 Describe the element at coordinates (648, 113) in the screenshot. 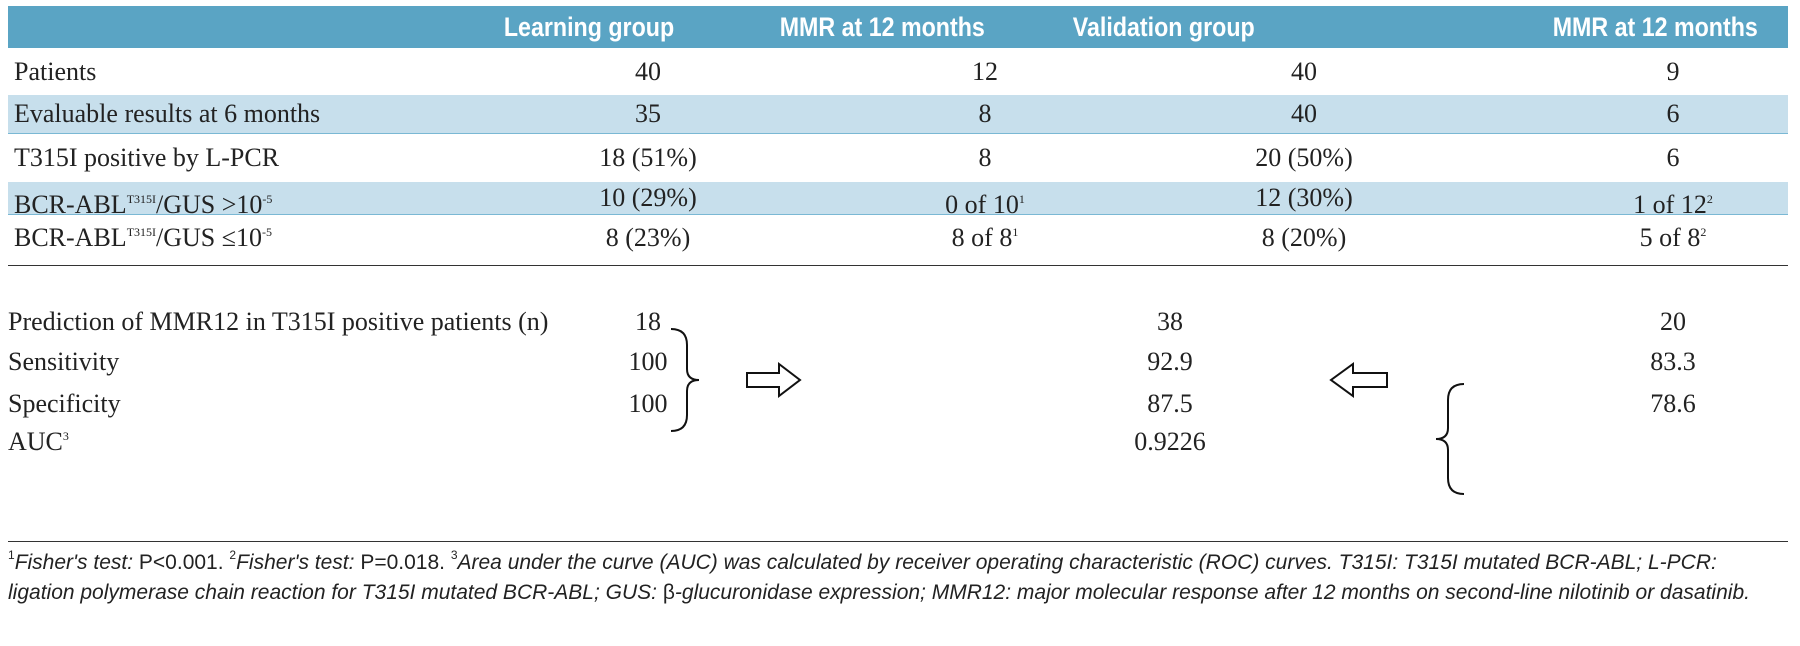

I see `cell-learning: 35` at that location.